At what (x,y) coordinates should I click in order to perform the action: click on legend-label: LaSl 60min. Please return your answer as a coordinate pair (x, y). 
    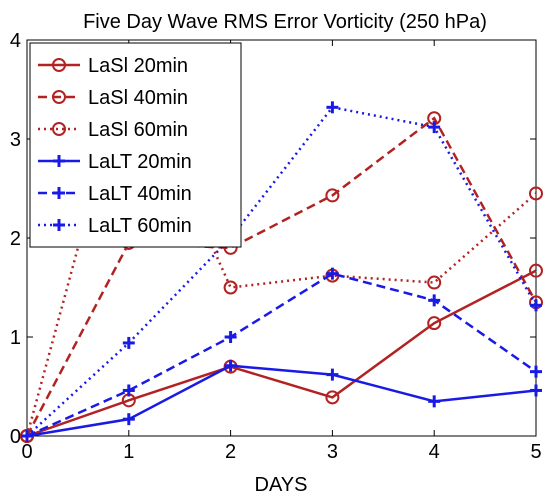
    Looking at the image, I should click on (138, 130).